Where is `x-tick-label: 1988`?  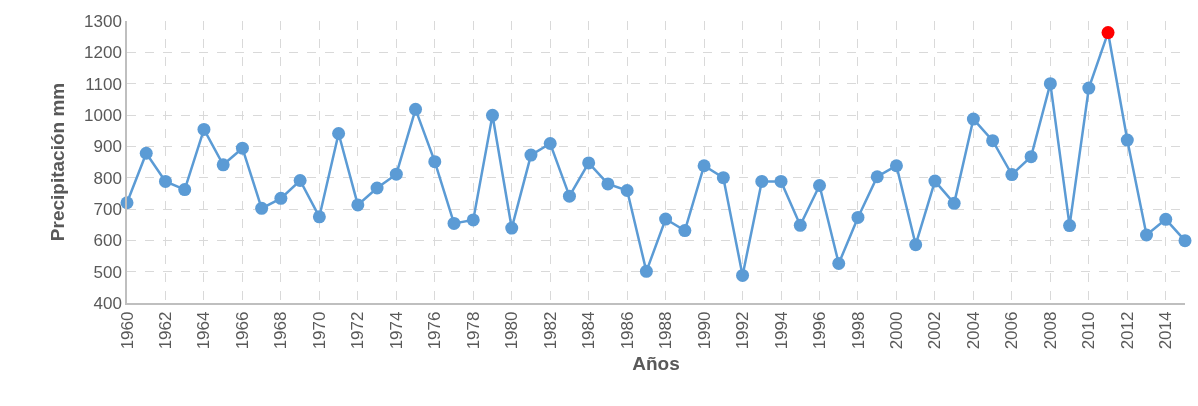 x-tick-label: 1988 is located at coordinates (666, 330).